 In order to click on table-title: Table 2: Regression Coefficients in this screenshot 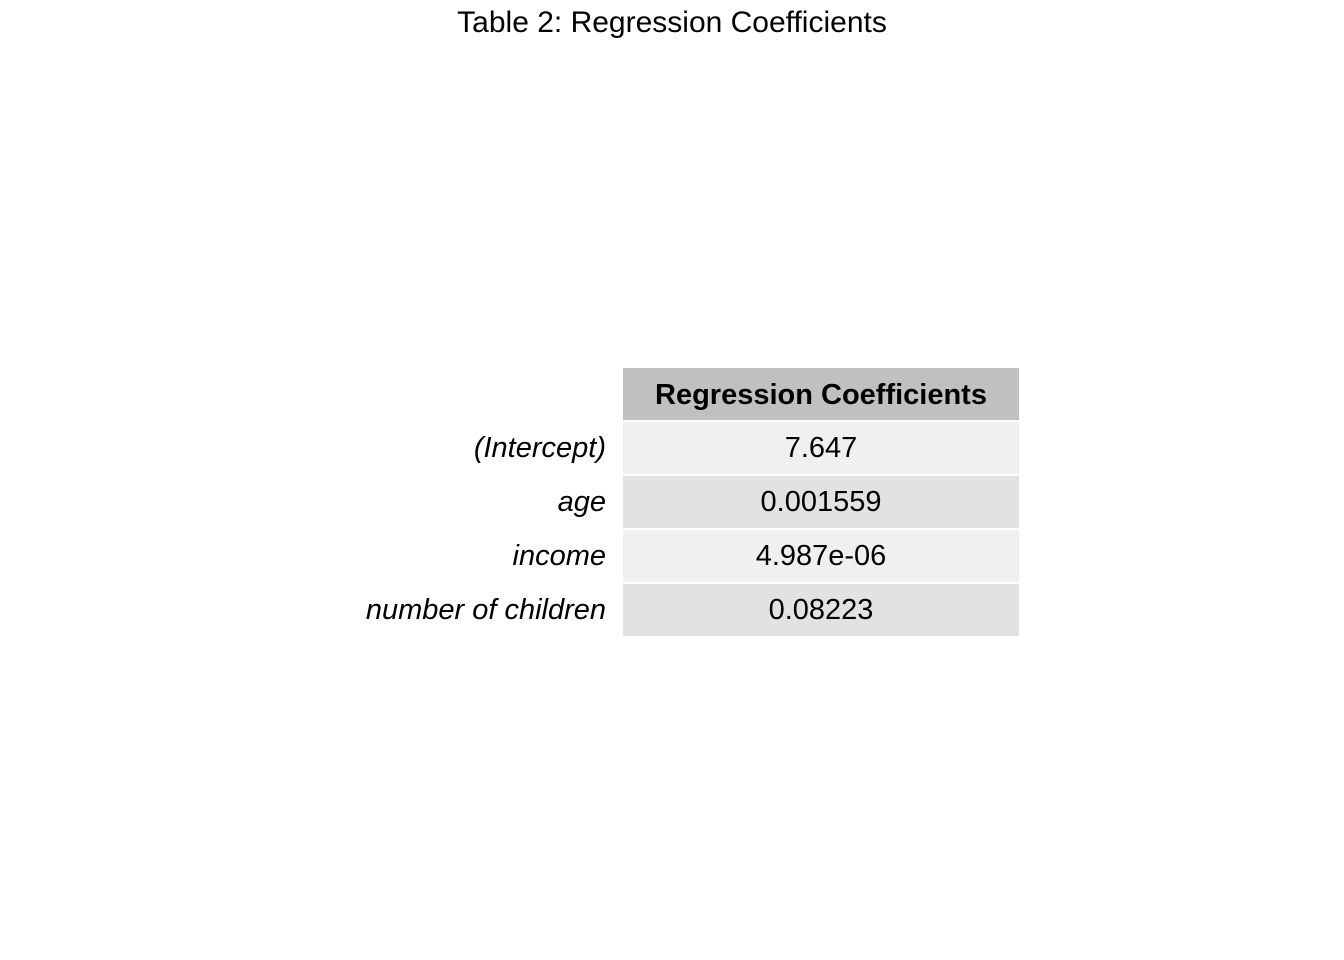, I will do `click(672, 22)`.